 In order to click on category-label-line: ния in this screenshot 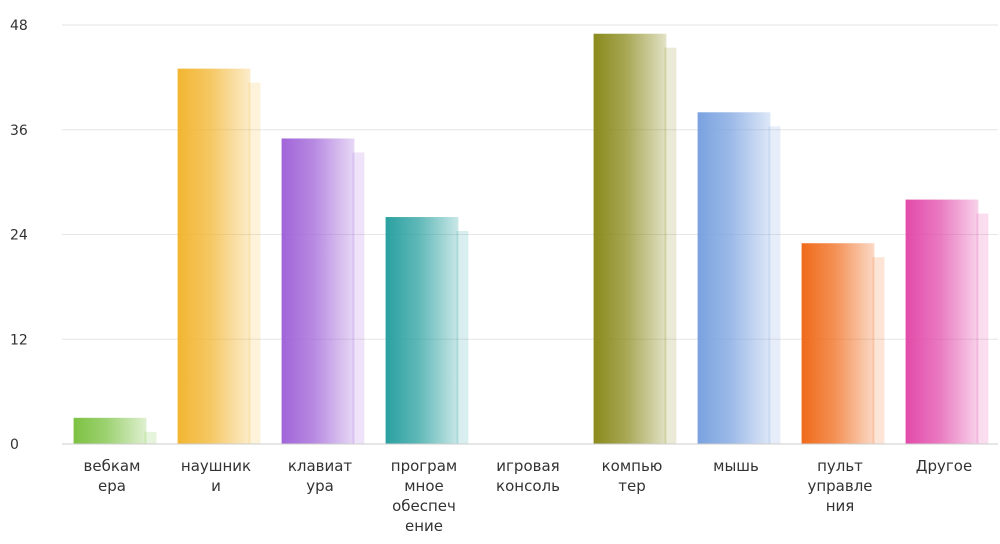, I will do `click(840, 506)`.